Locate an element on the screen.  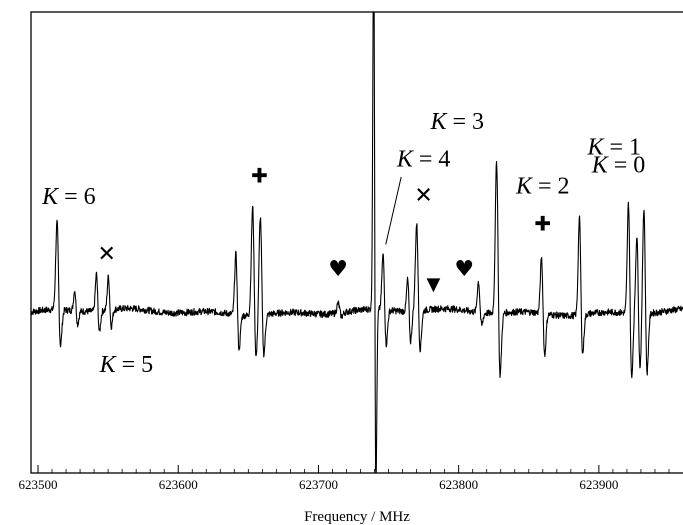
k-label: K = 2 is located at coordinates (542, 187).